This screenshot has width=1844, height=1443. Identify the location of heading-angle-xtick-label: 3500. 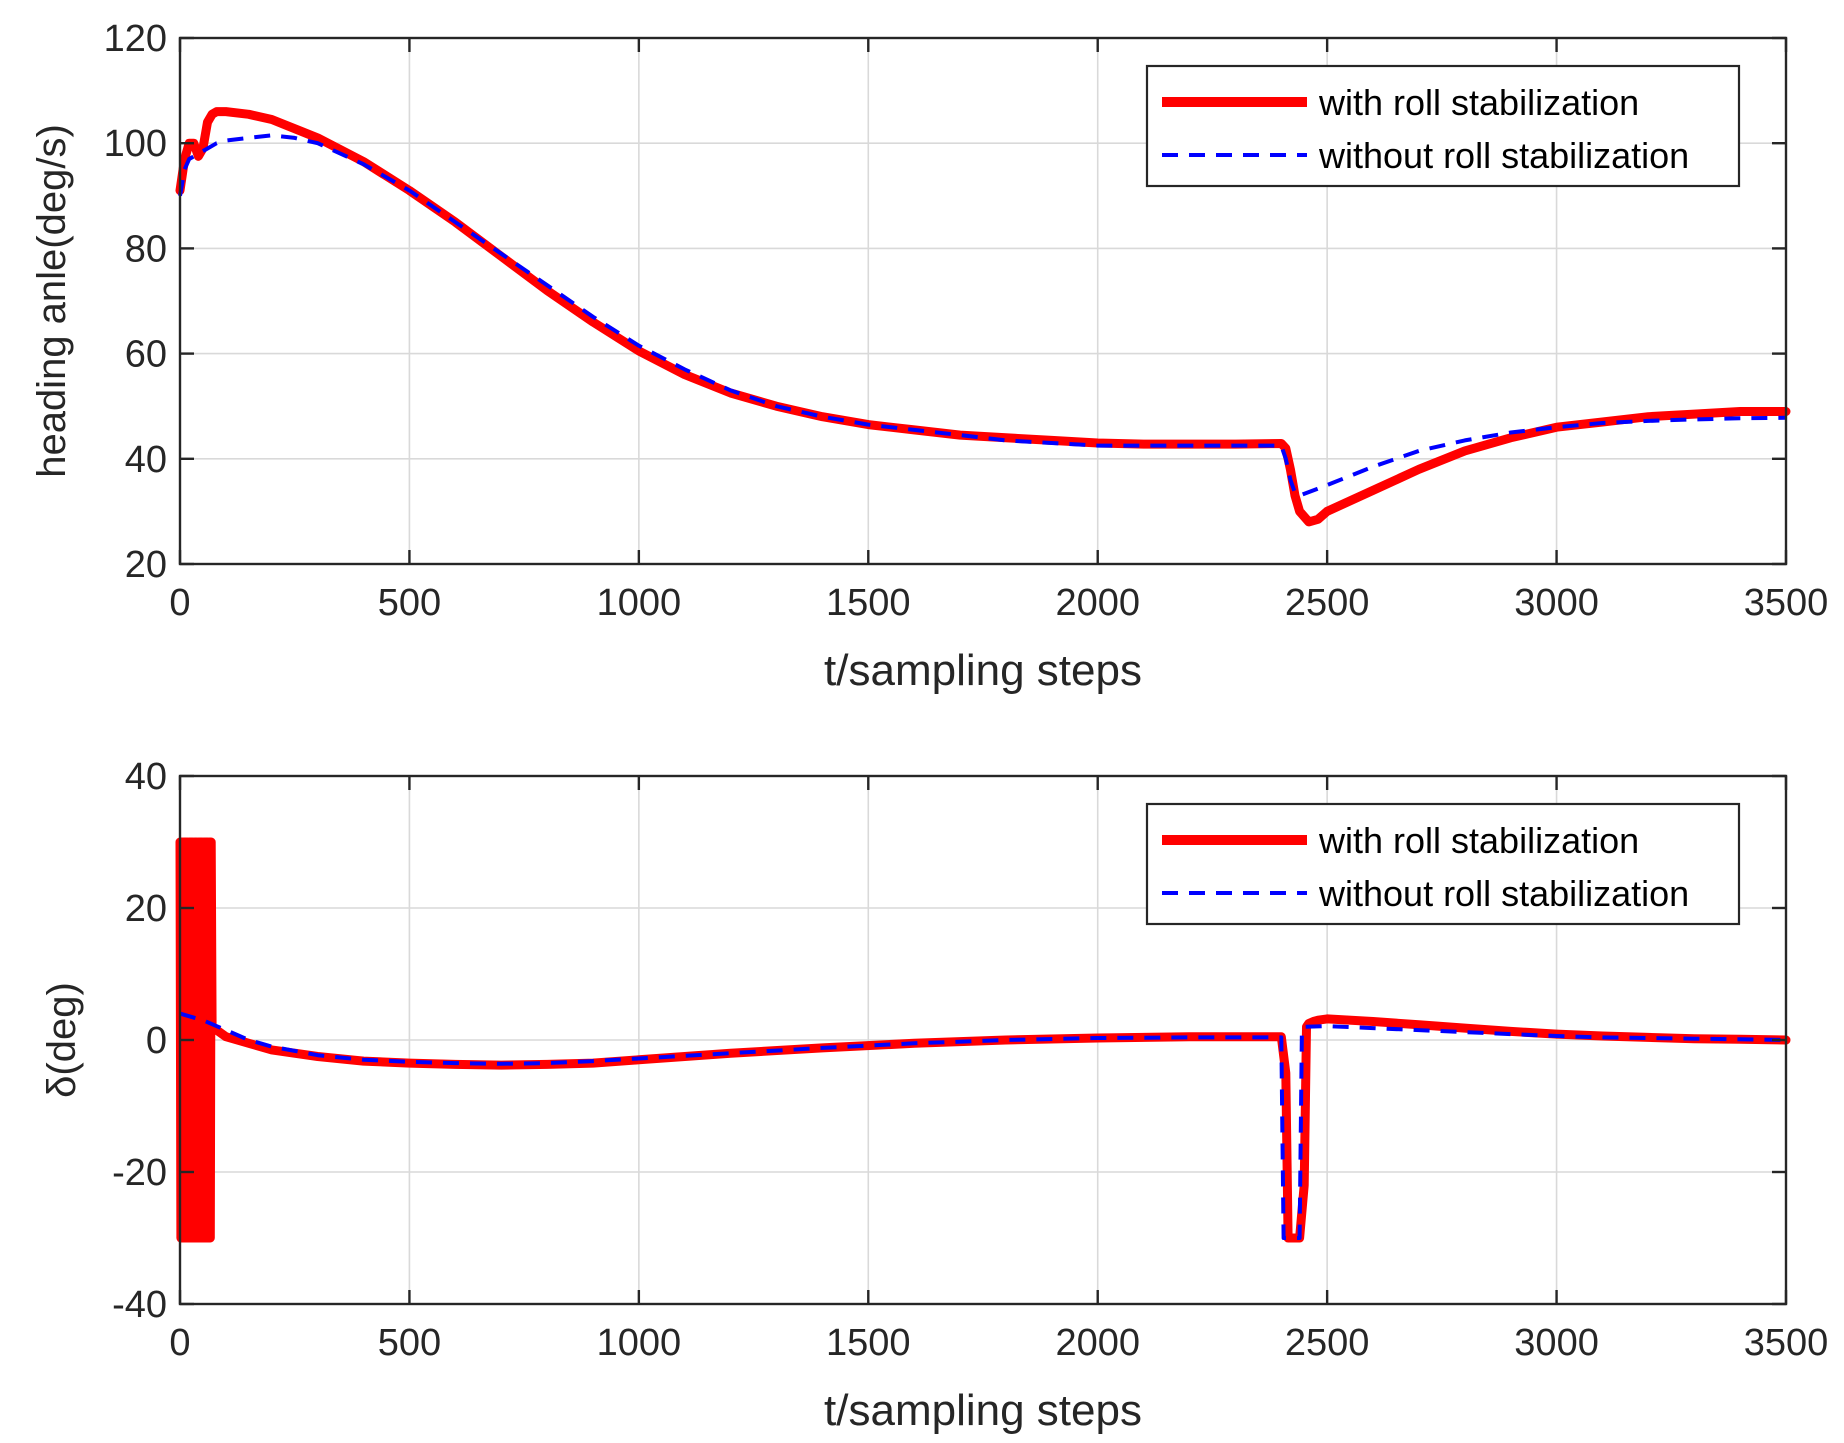
(1786, 603).